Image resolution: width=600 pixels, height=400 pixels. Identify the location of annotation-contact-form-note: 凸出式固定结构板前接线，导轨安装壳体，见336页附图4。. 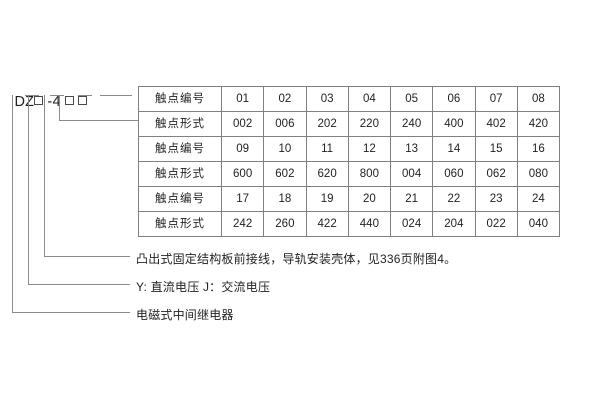
(296, 259).